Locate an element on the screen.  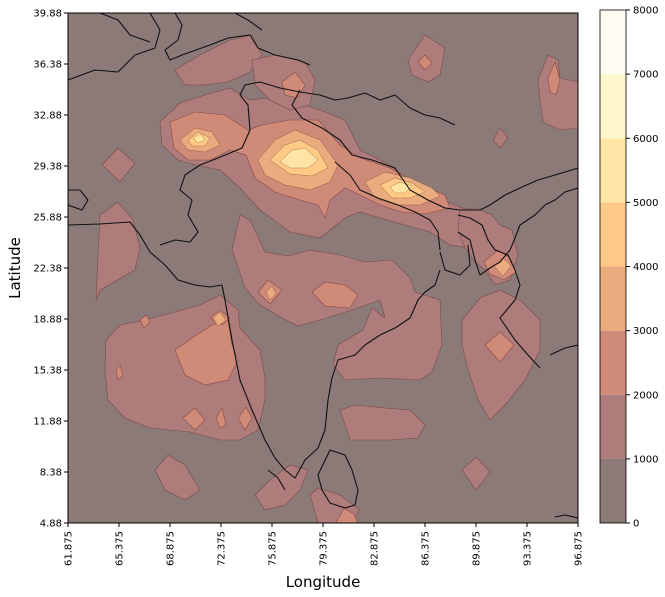
x-tick-label: 61.875 is located at coordinates (69, 548).